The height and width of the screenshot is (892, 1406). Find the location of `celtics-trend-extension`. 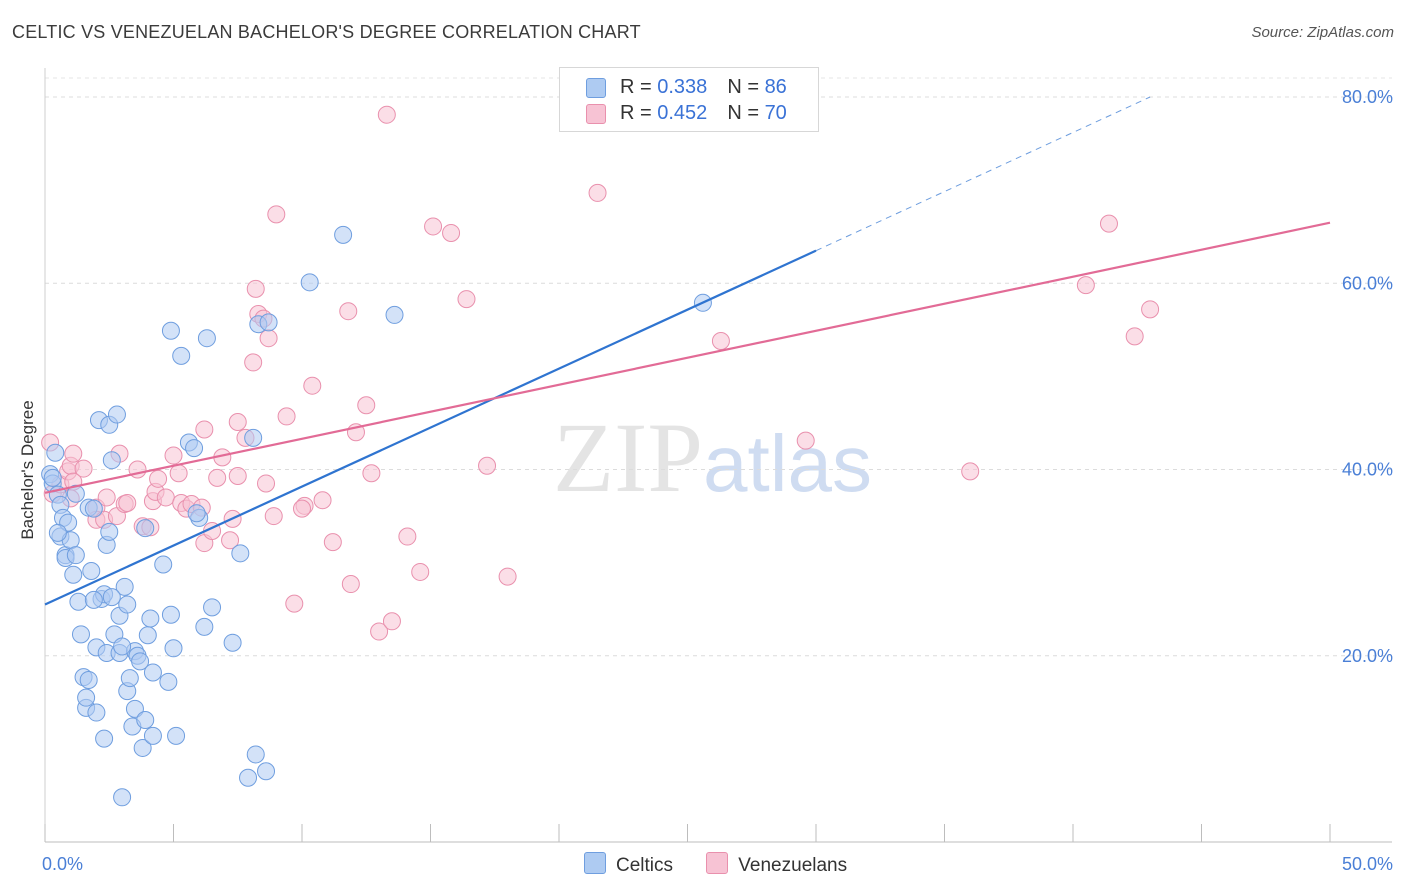

celtics-trend-extension is located at coordinates (983, 174).